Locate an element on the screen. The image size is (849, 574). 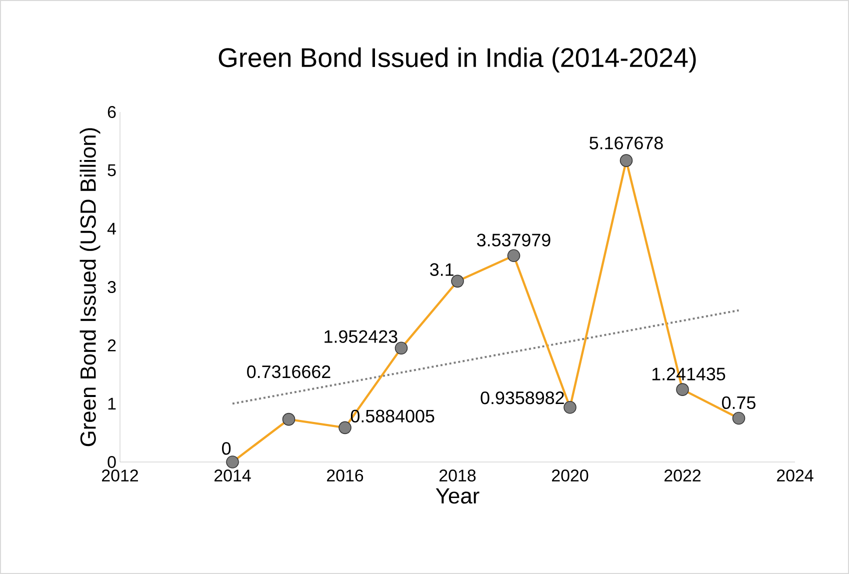
x-tick-label: 2012 is located at coordinates (120, 476).